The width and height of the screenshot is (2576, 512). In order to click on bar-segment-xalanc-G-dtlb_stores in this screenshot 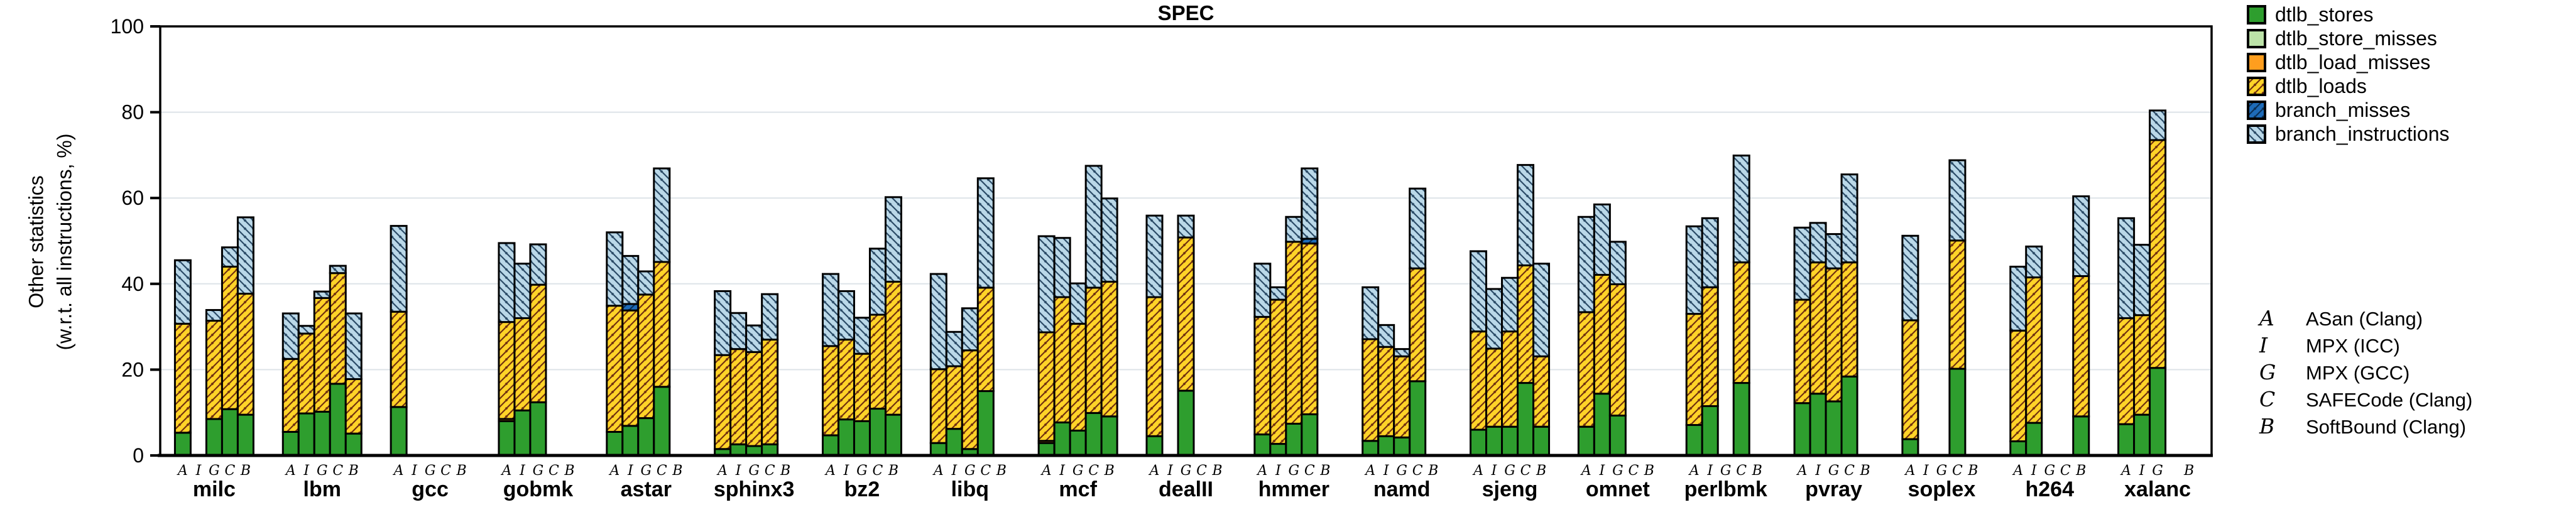, I will do `click(2158, 412)`.